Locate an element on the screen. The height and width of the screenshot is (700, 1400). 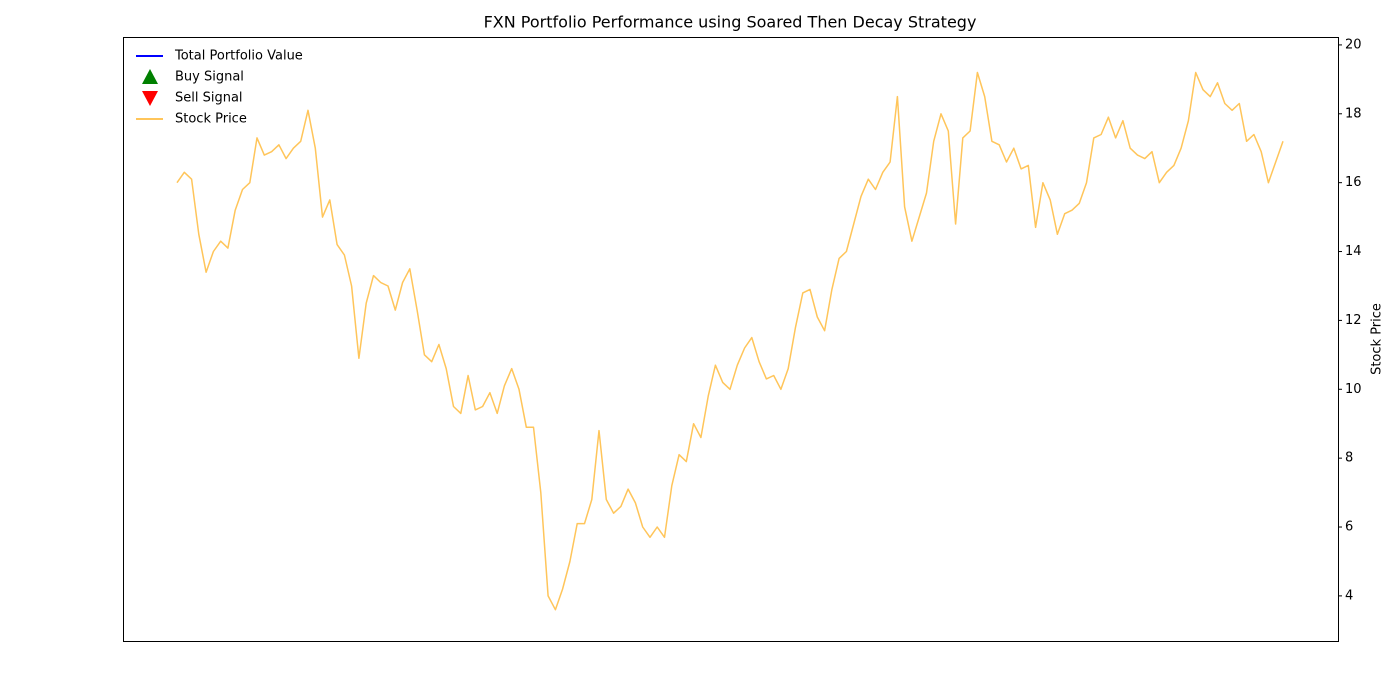
legend-label: Buy Signal is located at coordinates (209, 77).